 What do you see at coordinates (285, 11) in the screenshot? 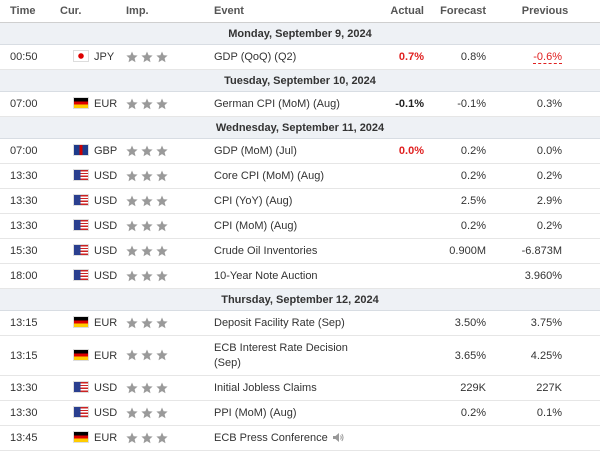
I see `column-header: Event` at bounding box center [285, 11].